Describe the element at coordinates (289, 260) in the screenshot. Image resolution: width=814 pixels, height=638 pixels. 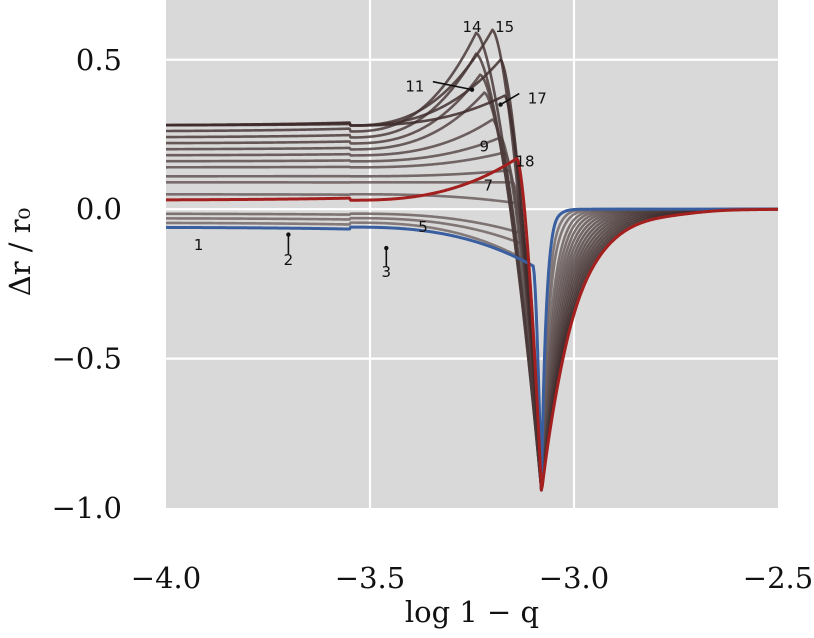
I see `curve-label: 2` at that location.